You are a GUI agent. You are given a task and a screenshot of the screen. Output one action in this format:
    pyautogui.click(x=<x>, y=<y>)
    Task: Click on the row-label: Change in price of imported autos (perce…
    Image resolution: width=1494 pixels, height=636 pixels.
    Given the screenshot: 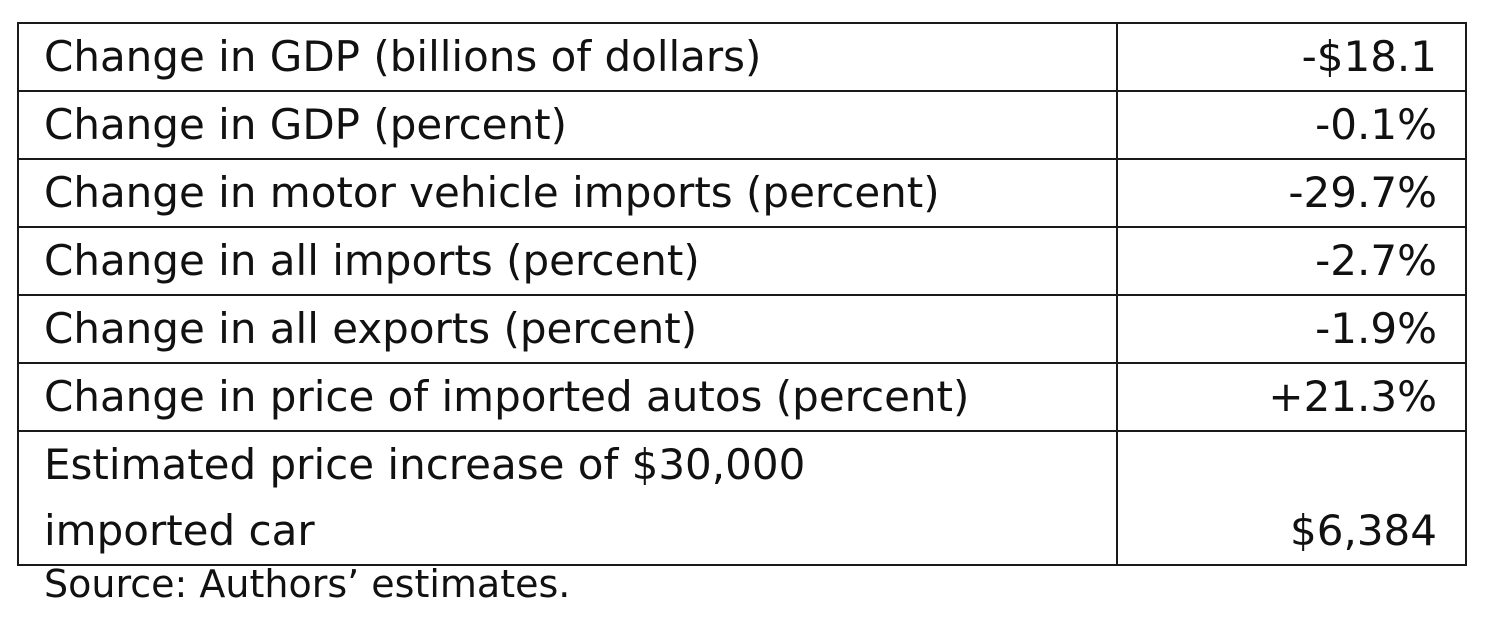 What is the action you would take?
    pyautogui.click(x=567, y=397)
    